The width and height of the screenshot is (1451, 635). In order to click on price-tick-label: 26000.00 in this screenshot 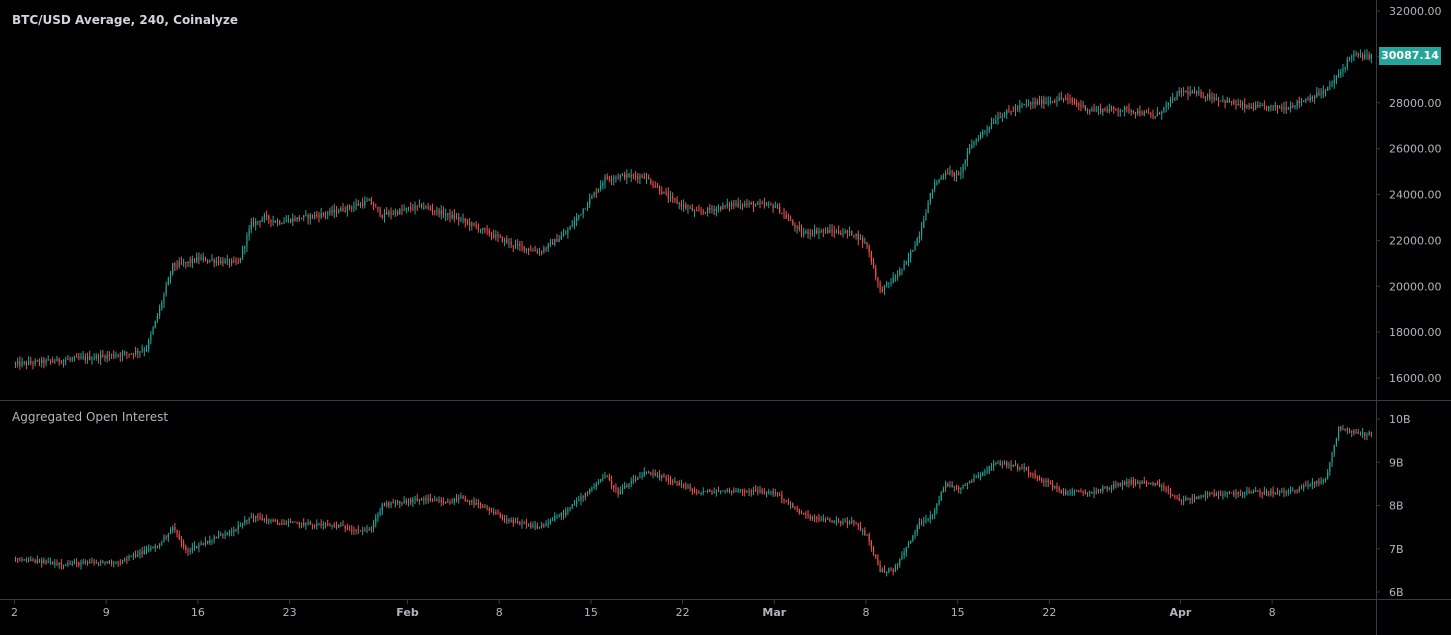, I will do `click(1415, 149)`.